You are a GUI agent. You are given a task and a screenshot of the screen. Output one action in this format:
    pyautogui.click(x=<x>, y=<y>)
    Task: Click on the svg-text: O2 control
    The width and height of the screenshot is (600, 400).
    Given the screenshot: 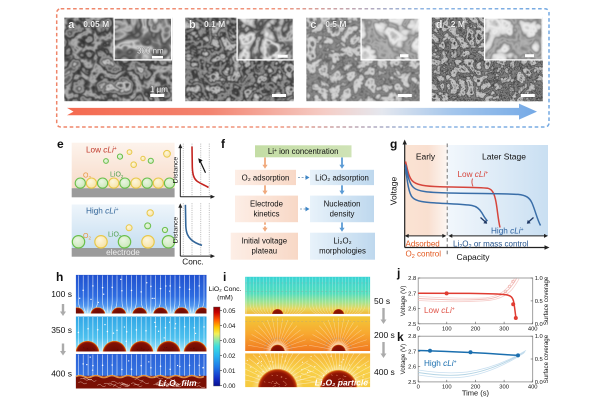 What is the action you would take?
    pyautogui.click(x=424, y=254)
    